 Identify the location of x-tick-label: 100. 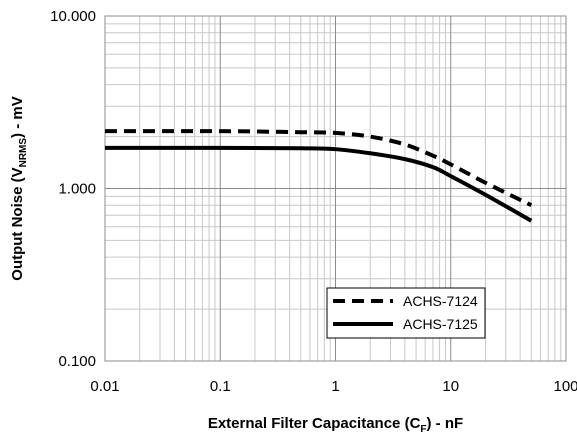
(565, 386).